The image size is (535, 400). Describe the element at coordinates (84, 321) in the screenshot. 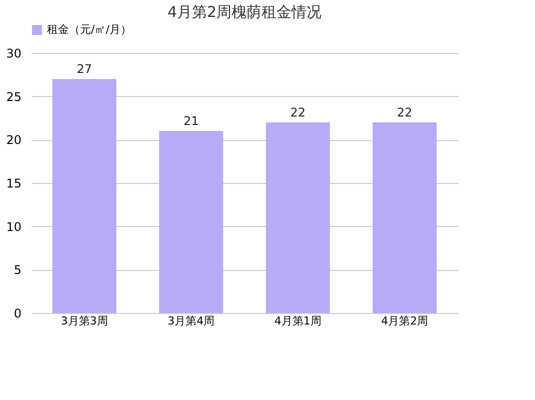

I see `x-tick-label: 3月第3周` at that location.